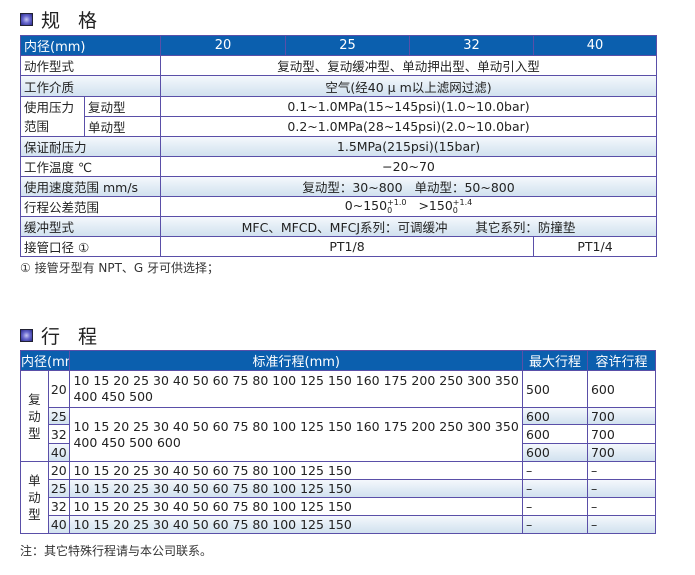 The image size is (695, 575). Describe the element at coordinates (120, 268) in the screenshot. I see `spec-footnote: ① 接管牙型有 NPT、G 牙可供选择；` at that location.